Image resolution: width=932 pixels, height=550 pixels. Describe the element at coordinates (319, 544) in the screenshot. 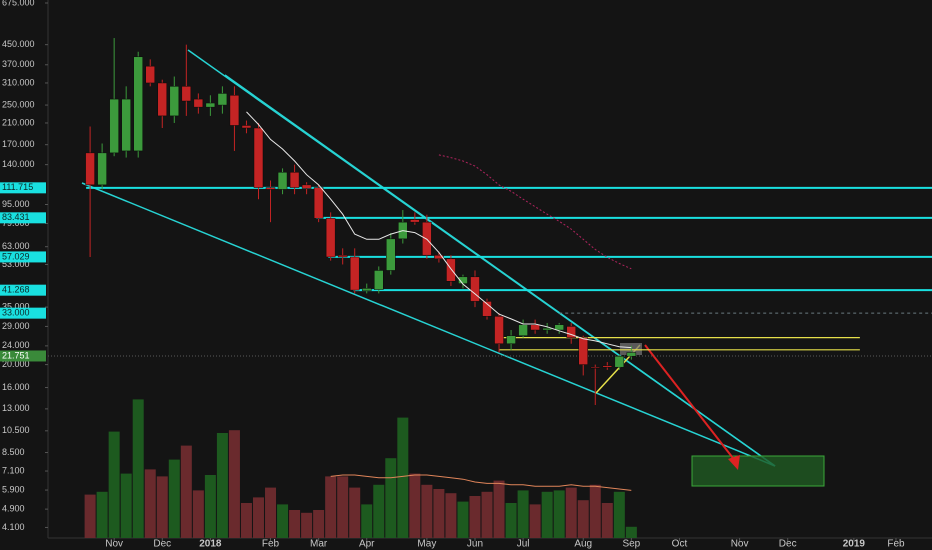

I see `x-tick-label: Mar` at that location.